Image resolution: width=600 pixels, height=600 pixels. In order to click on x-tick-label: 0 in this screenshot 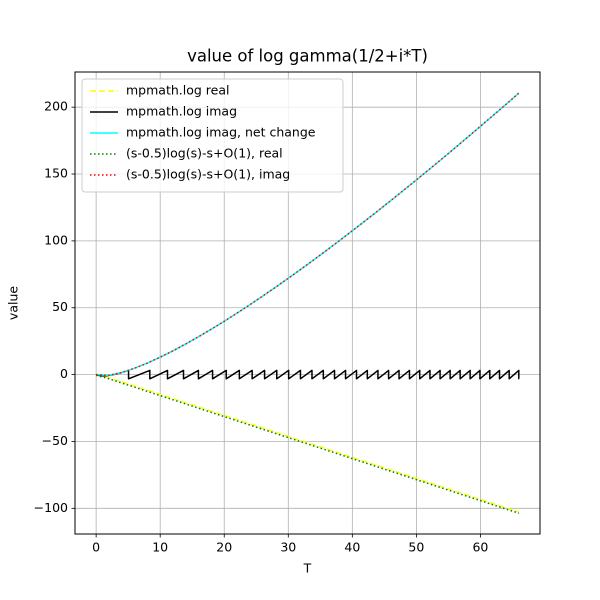, I will do `click(96, 547)`.